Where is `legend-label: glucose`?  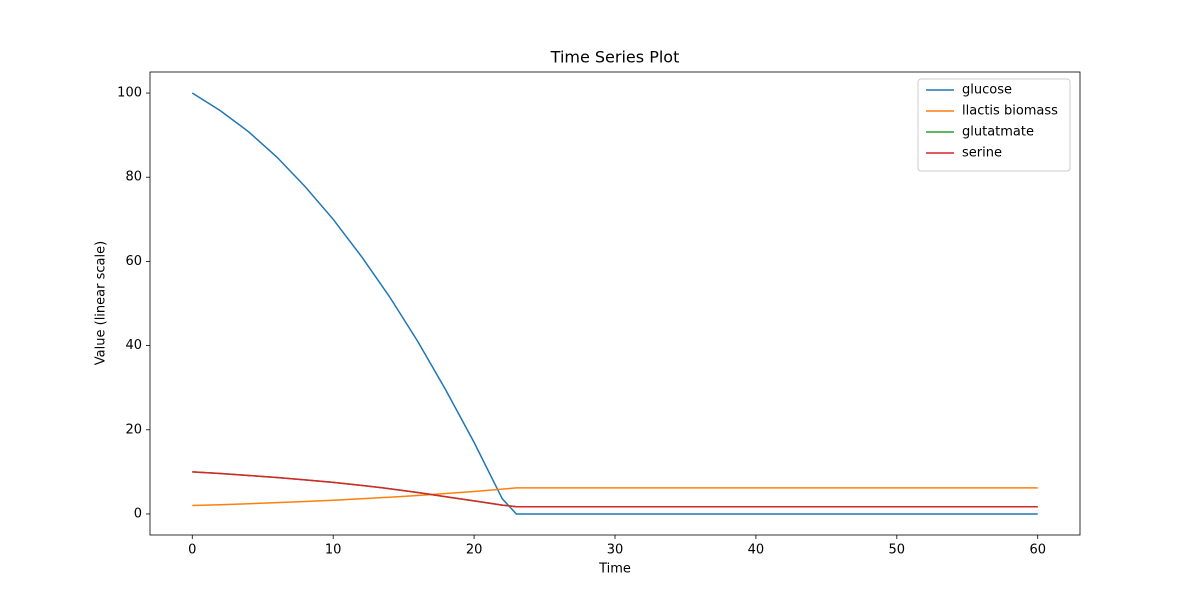
legend-label: glucose is located at coordinates (987, 90).